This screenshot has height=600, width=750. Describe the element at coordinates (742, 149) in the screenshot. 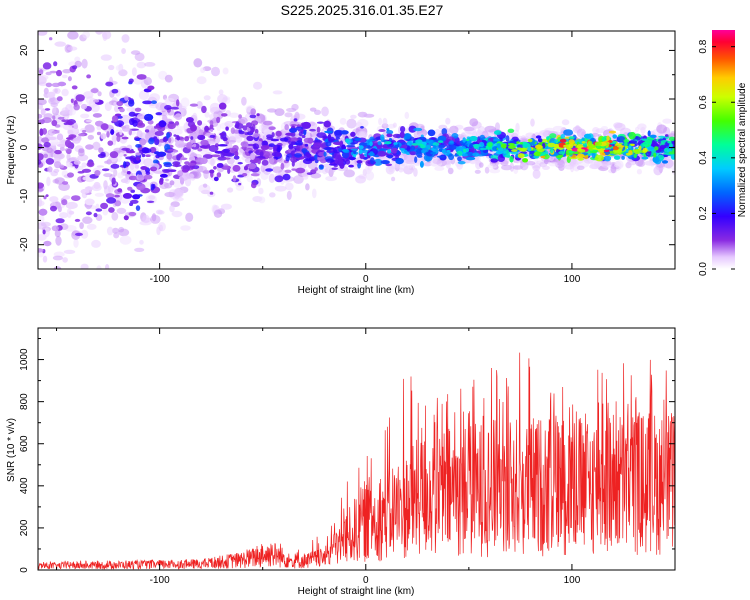

I see `colorbar-label: Normalized spectral amplitude` at that location.